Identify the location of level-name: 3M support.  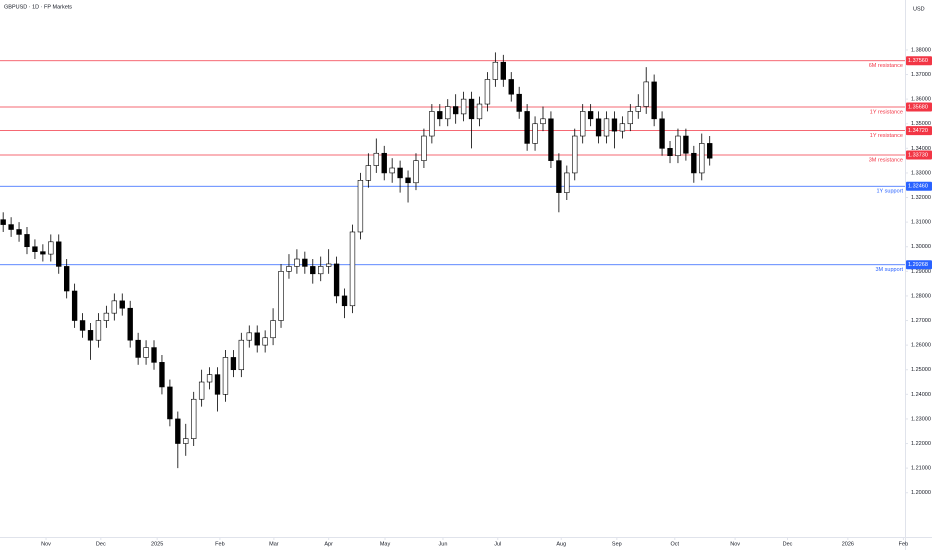
(889, 270).